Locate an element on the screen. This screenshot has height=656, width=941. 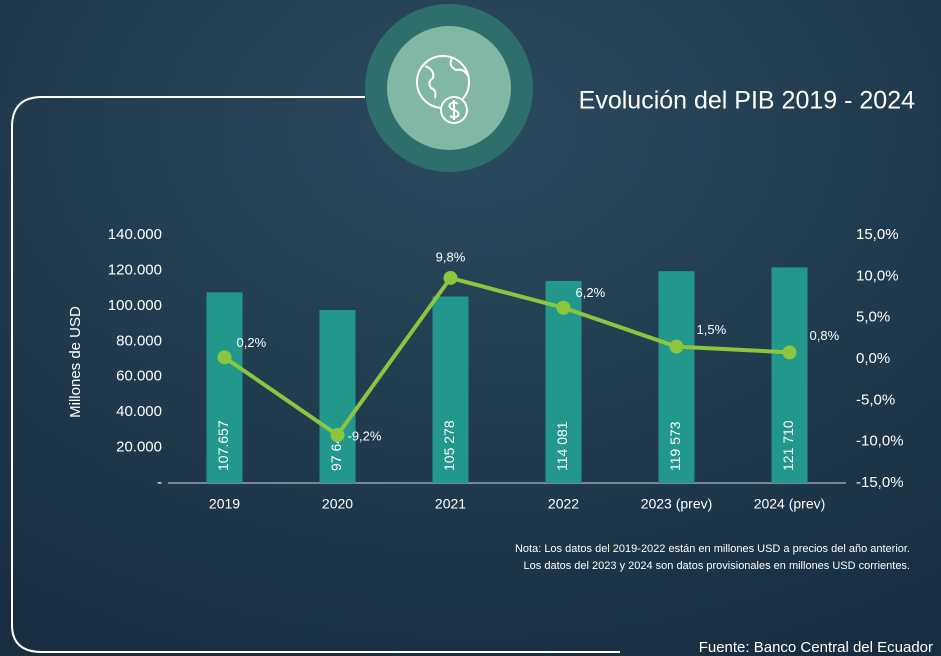
bar-value-label: 119 573 is located at coordinates (675, 446).